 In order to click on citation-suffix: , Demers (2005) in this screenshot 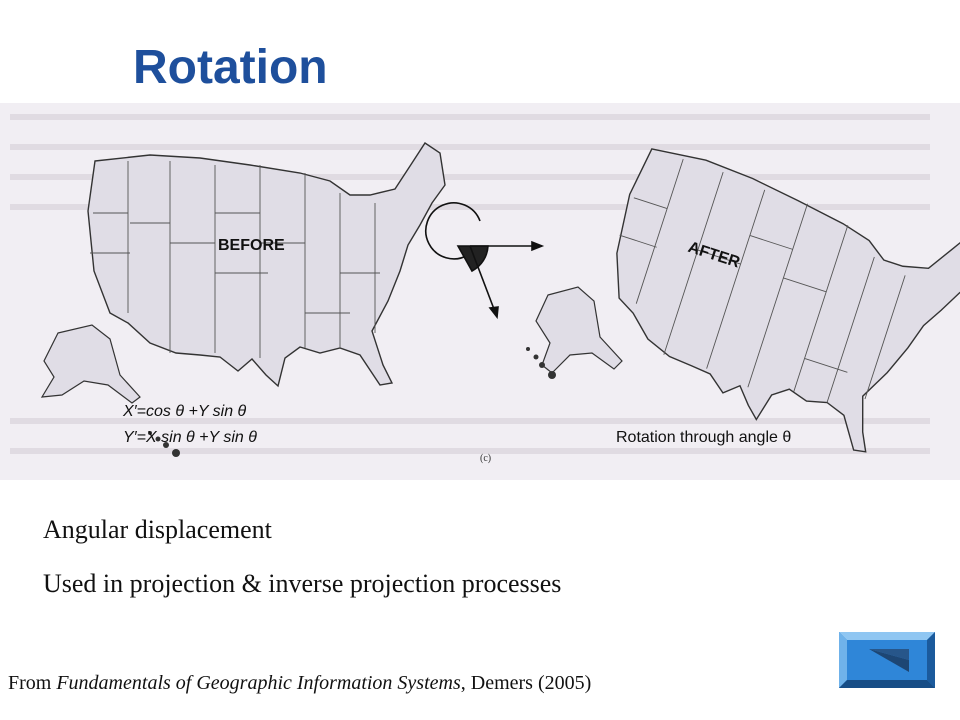, I will do `click(526, 683)`.